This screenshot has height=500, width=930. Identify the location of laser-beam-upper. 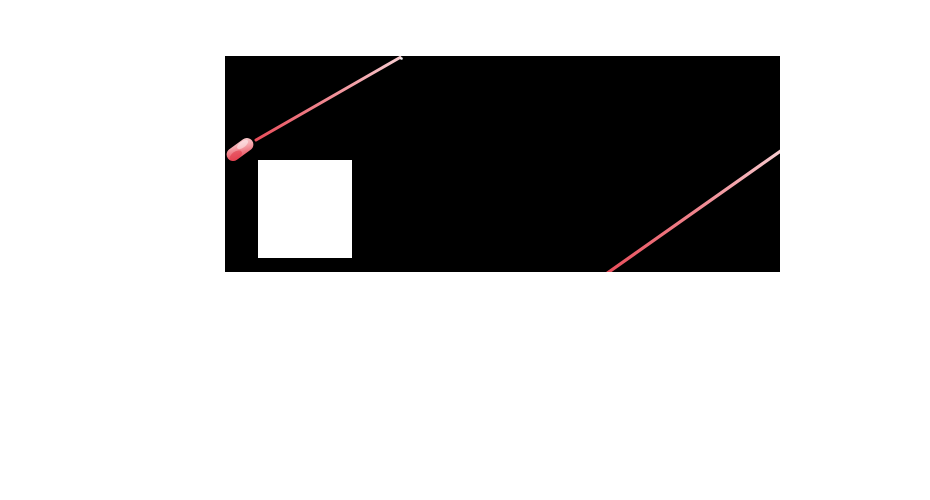
(328, 99).